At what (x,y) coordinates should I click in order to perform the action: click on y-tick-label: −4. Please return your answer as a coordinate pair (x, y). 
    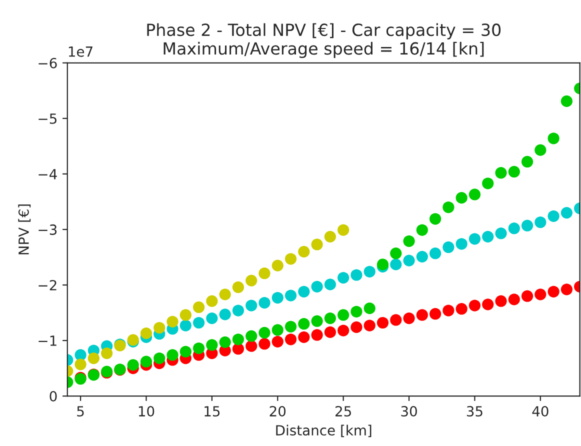
    Looking at the image, I should click on (47, 174).